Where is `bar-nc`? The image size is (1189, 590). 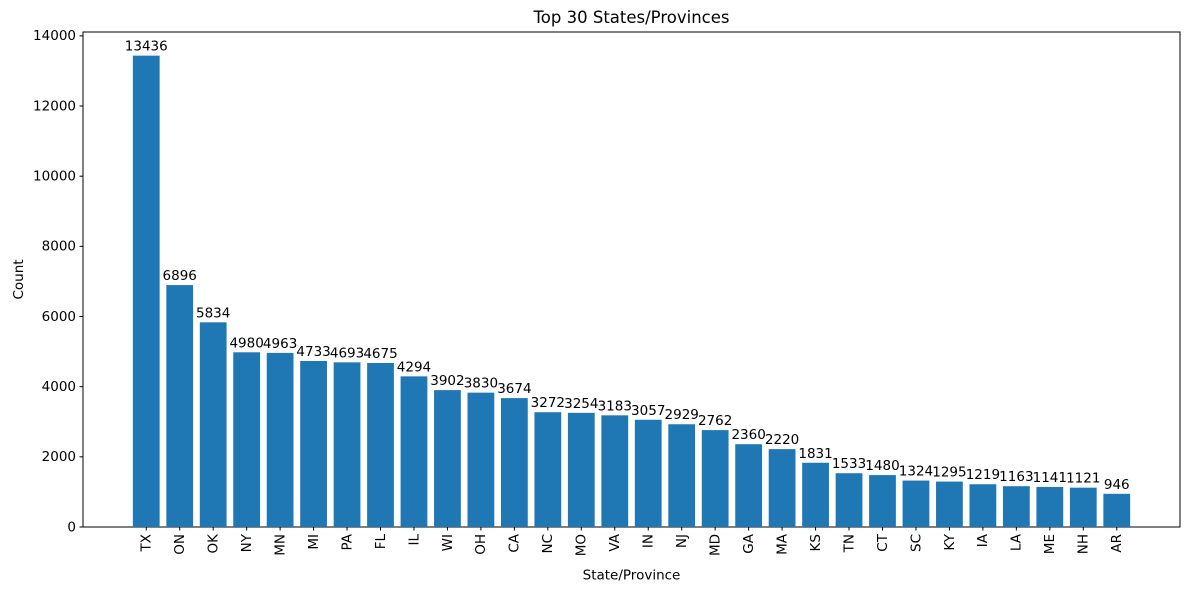 bar-nc is located at coordinates (548, 469).